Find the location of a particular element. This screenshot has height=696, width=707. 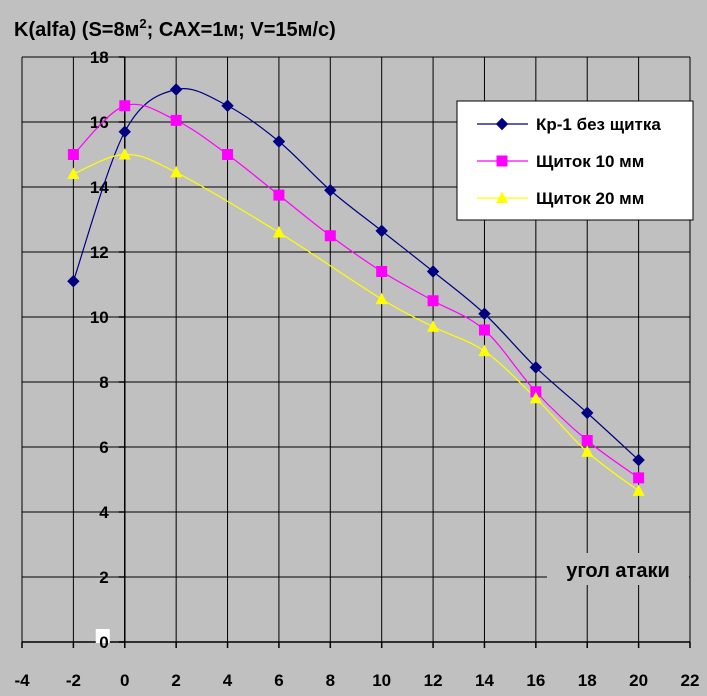

legend-label: Щиток 10 мм is located at coordinates (590, 161).